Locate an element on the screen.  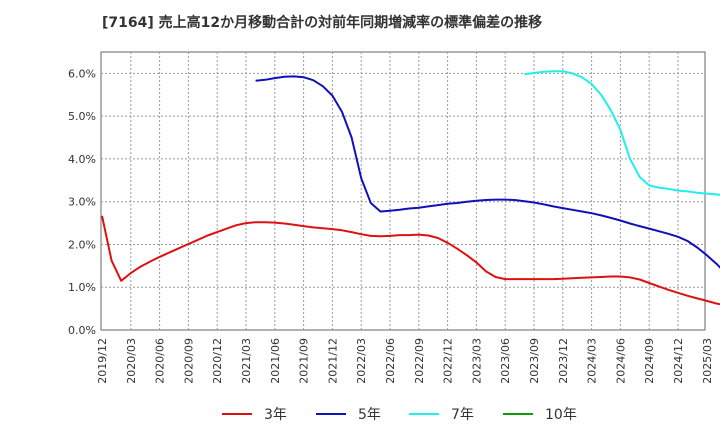
x-tick-label: 2021/09 is located at coordinates (304, 361).